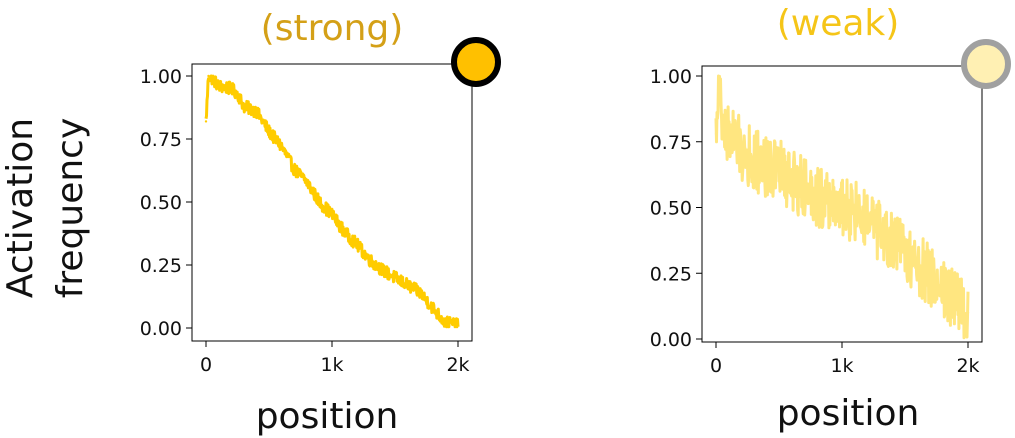 The image size is (1015, 438). What do you see at coordinates (70, 208) in the screenshot?
I see `y-axis-label-line2: frequency` at bounding box center [70, 208].